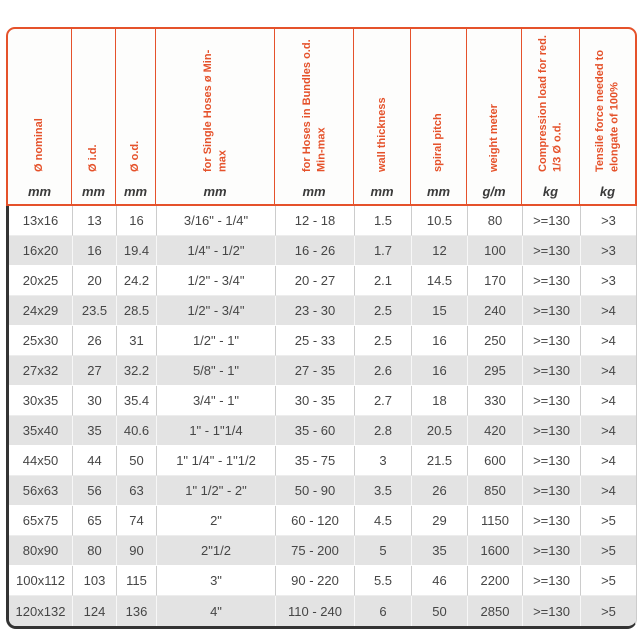 The image size is (640, 640). Describe the element at coordinates (440, 611) in the screenshot. I see `table-cell: 50` at that location.